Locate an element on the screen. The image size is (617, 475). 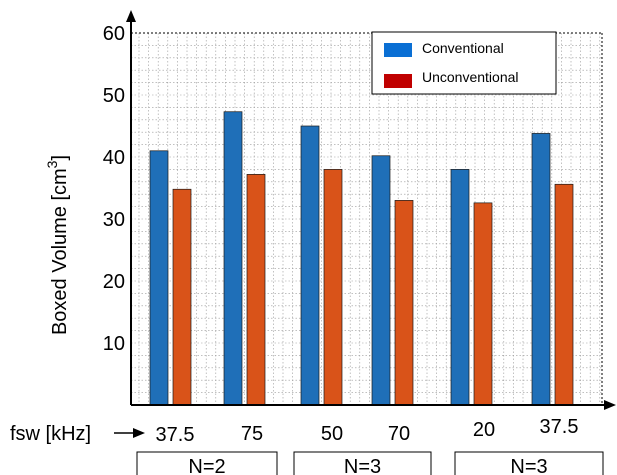
y-tick-label: 60 is located at coordinates (114, 34).